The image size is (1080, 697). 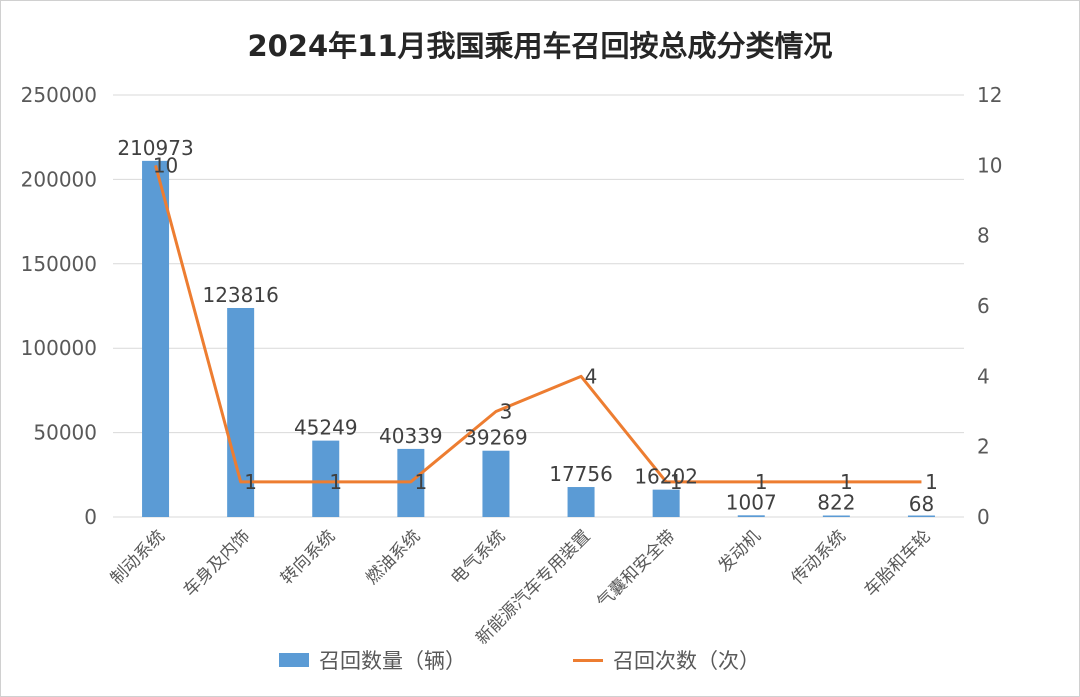 I want to click on legend-item-line: 召回次数（次）, so click(x=666, y=660).